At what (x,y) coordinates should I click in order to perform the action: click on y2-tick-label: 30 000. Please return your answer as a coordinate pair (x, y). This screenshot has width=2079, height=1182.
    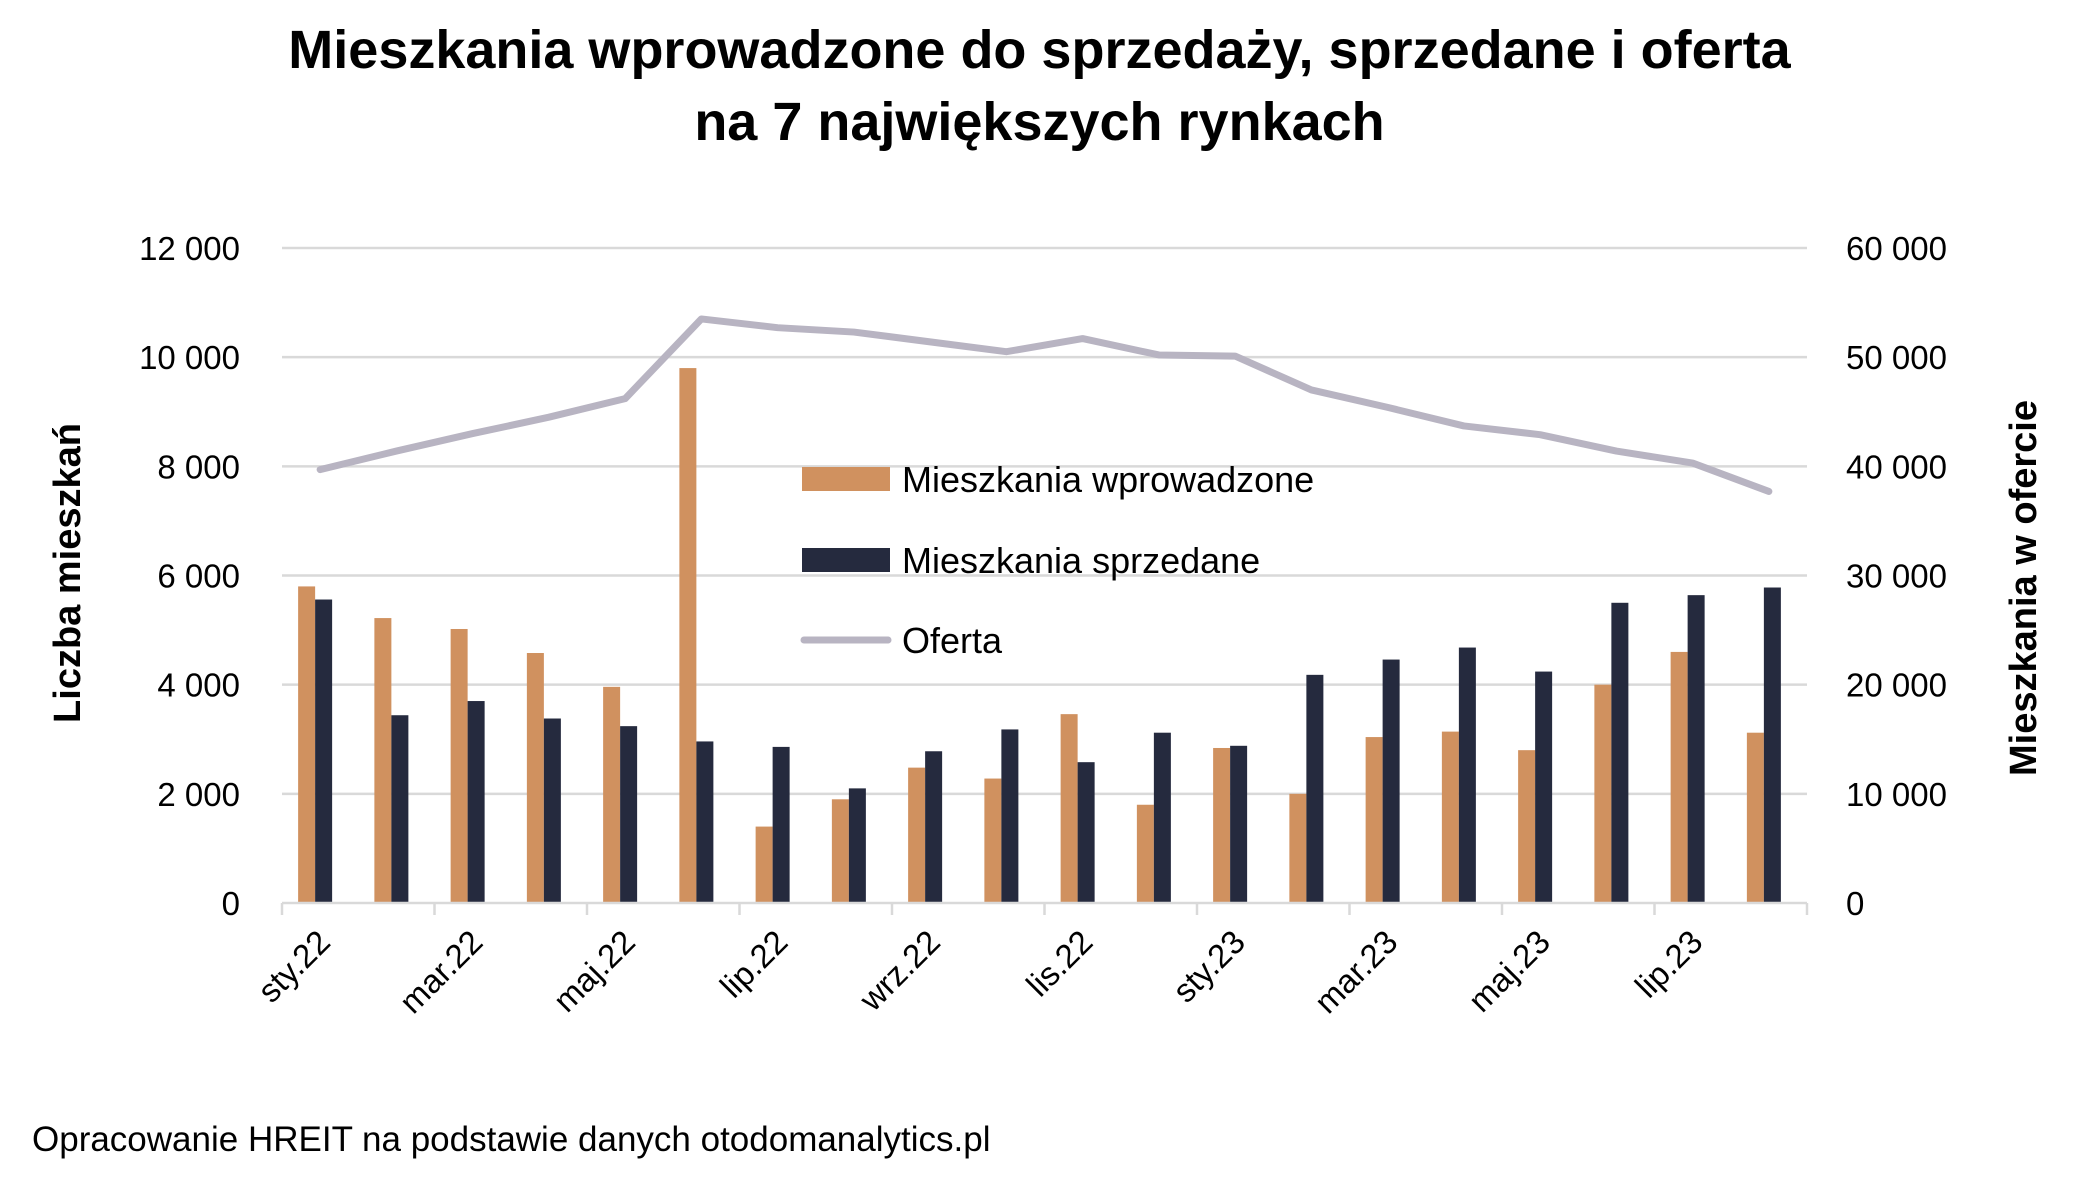
    Looking at the image, I should click on (1896, 576).